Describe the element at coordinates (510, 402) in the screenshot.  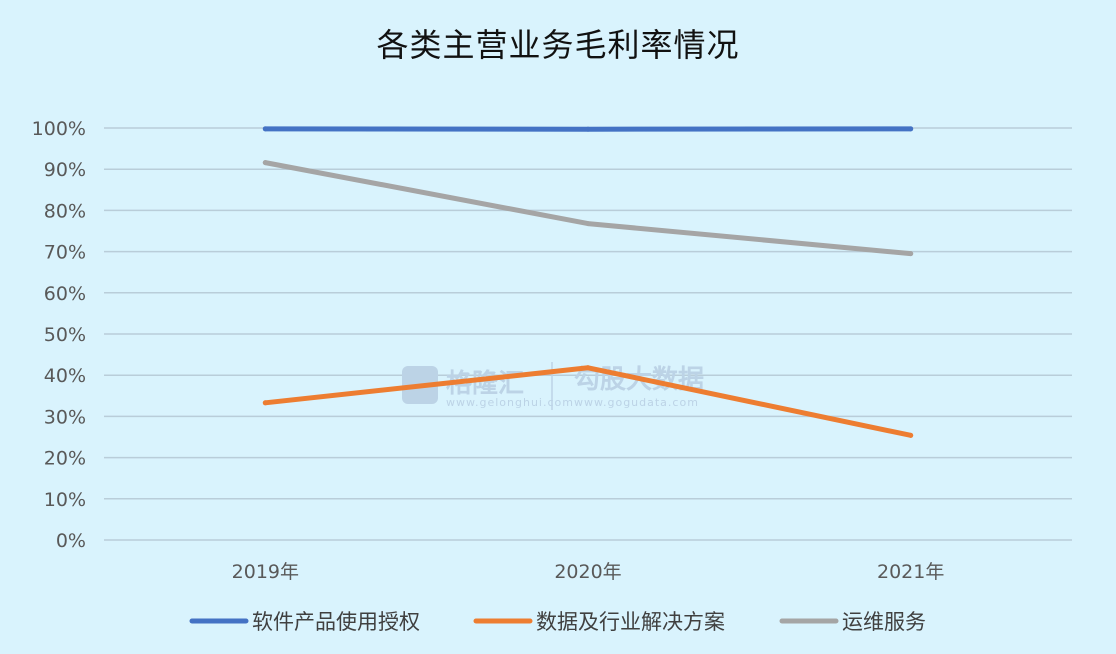
I see `watermark-brand-url: www.gelonghui.com` at that location.